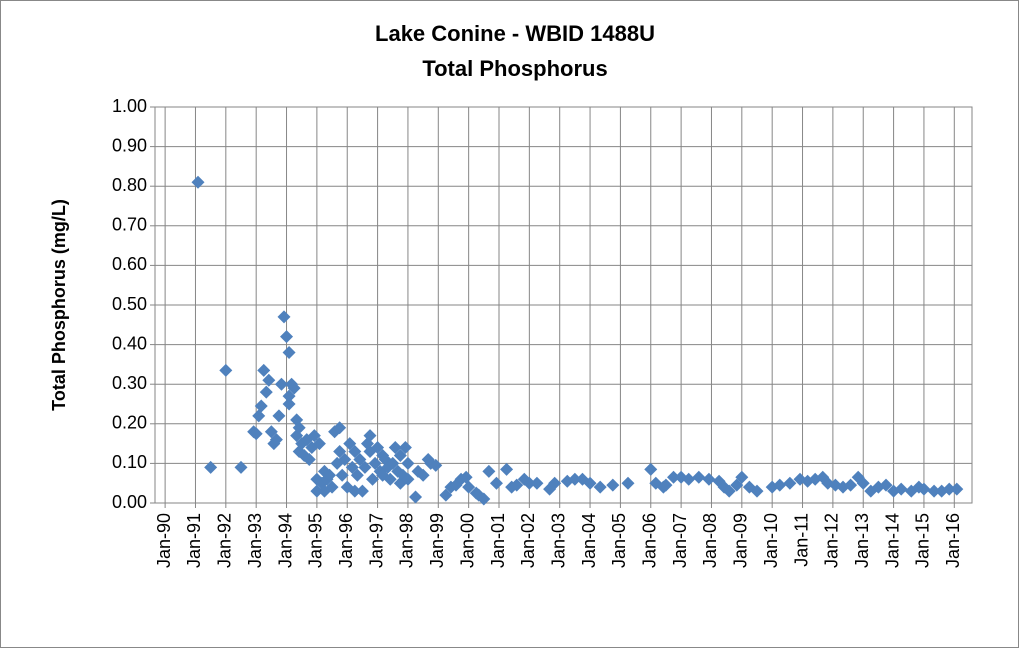 This screenshot has height=648, width=1019. Describe the element at coordinates (164, 540) in the screenshot. I see `x-tick-label: Jan-90` at that location.